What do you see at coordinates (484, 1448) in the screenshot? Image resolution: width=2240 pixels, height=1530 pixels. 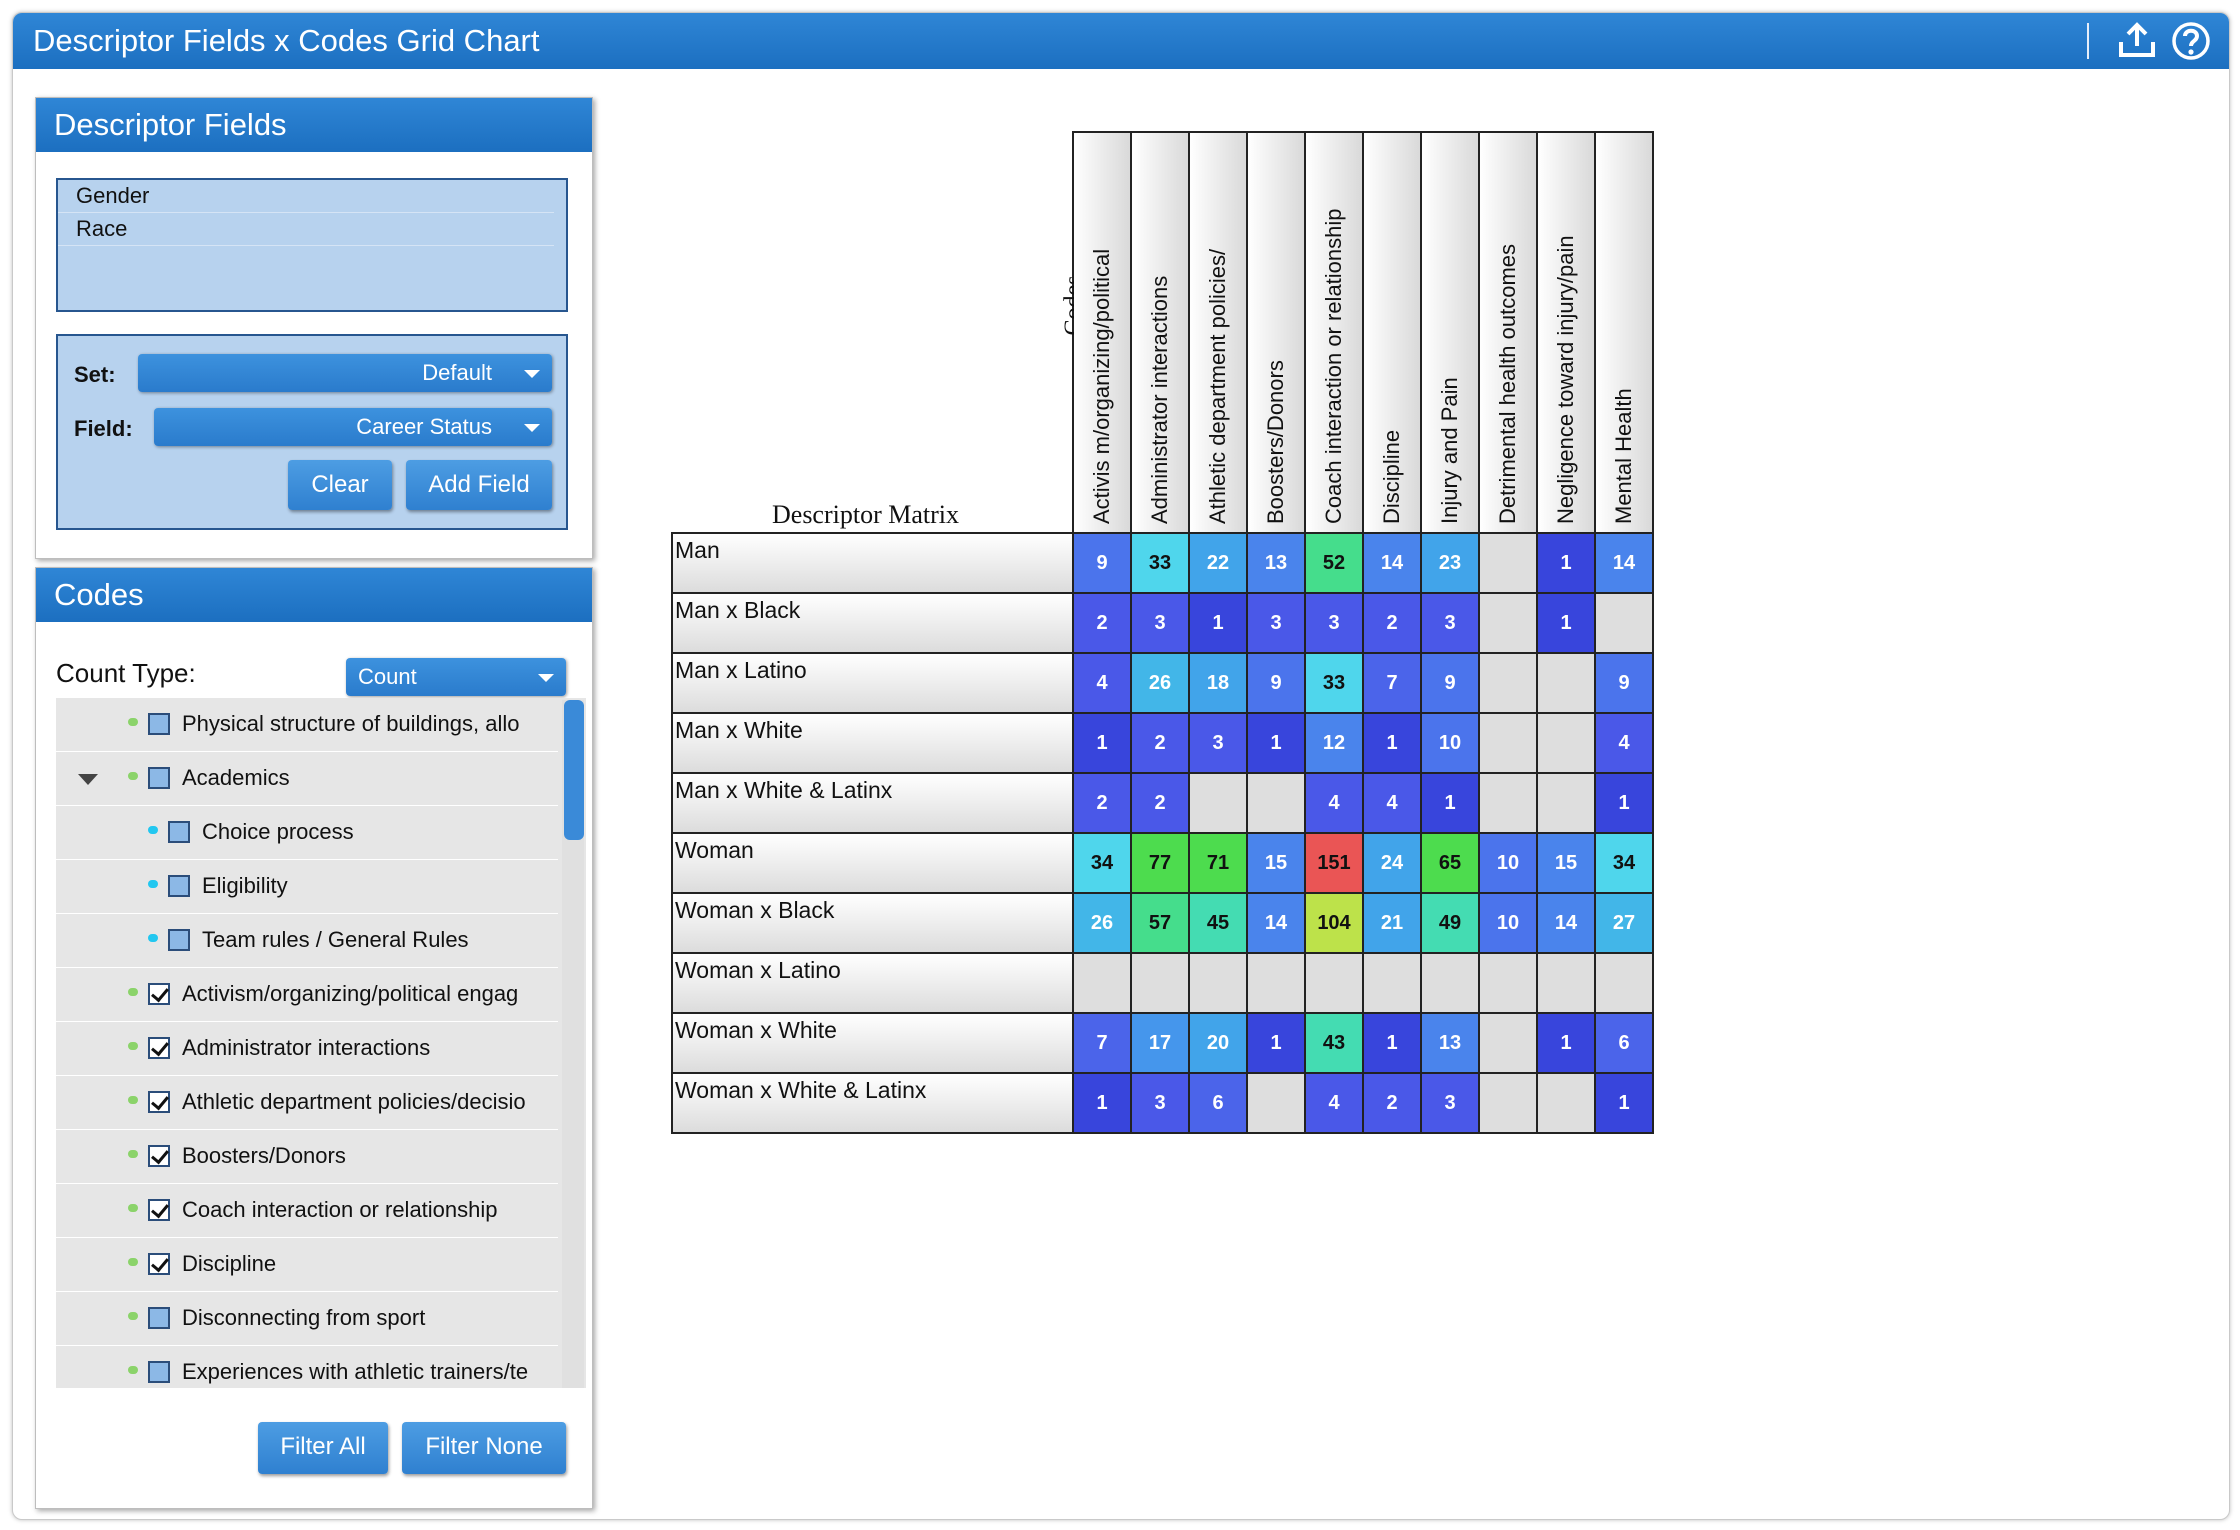 I see `filter-none-button: Filter None` at bounding box center [484, 1448].